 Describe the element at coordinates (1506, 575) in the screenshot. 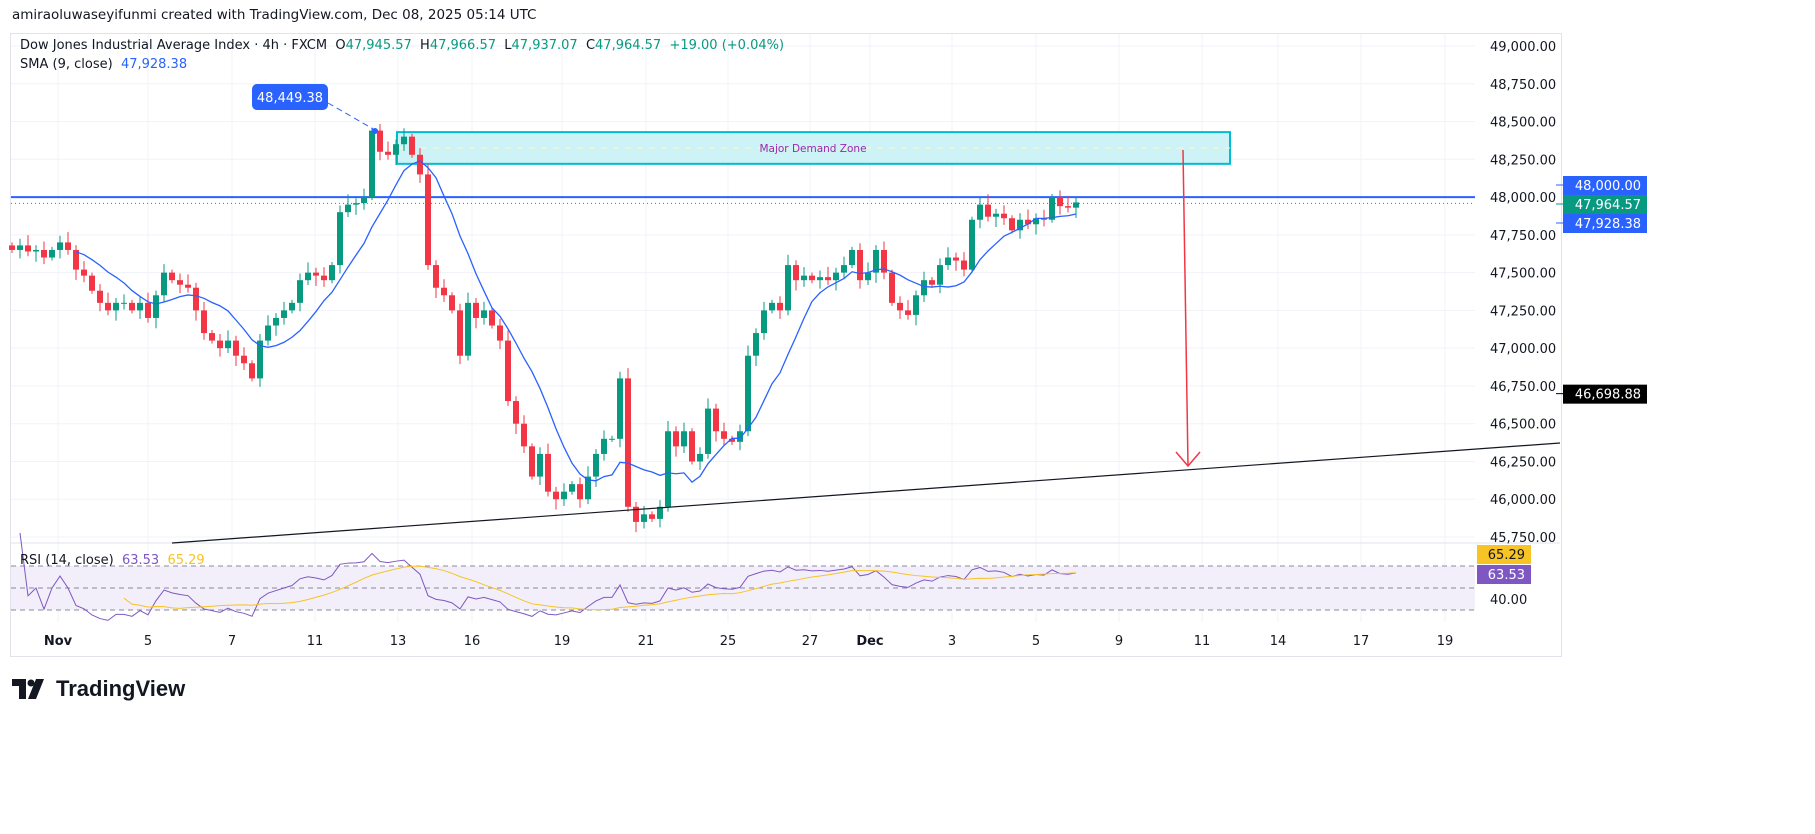

I see `rsi-label-text: 63.53` at that location.